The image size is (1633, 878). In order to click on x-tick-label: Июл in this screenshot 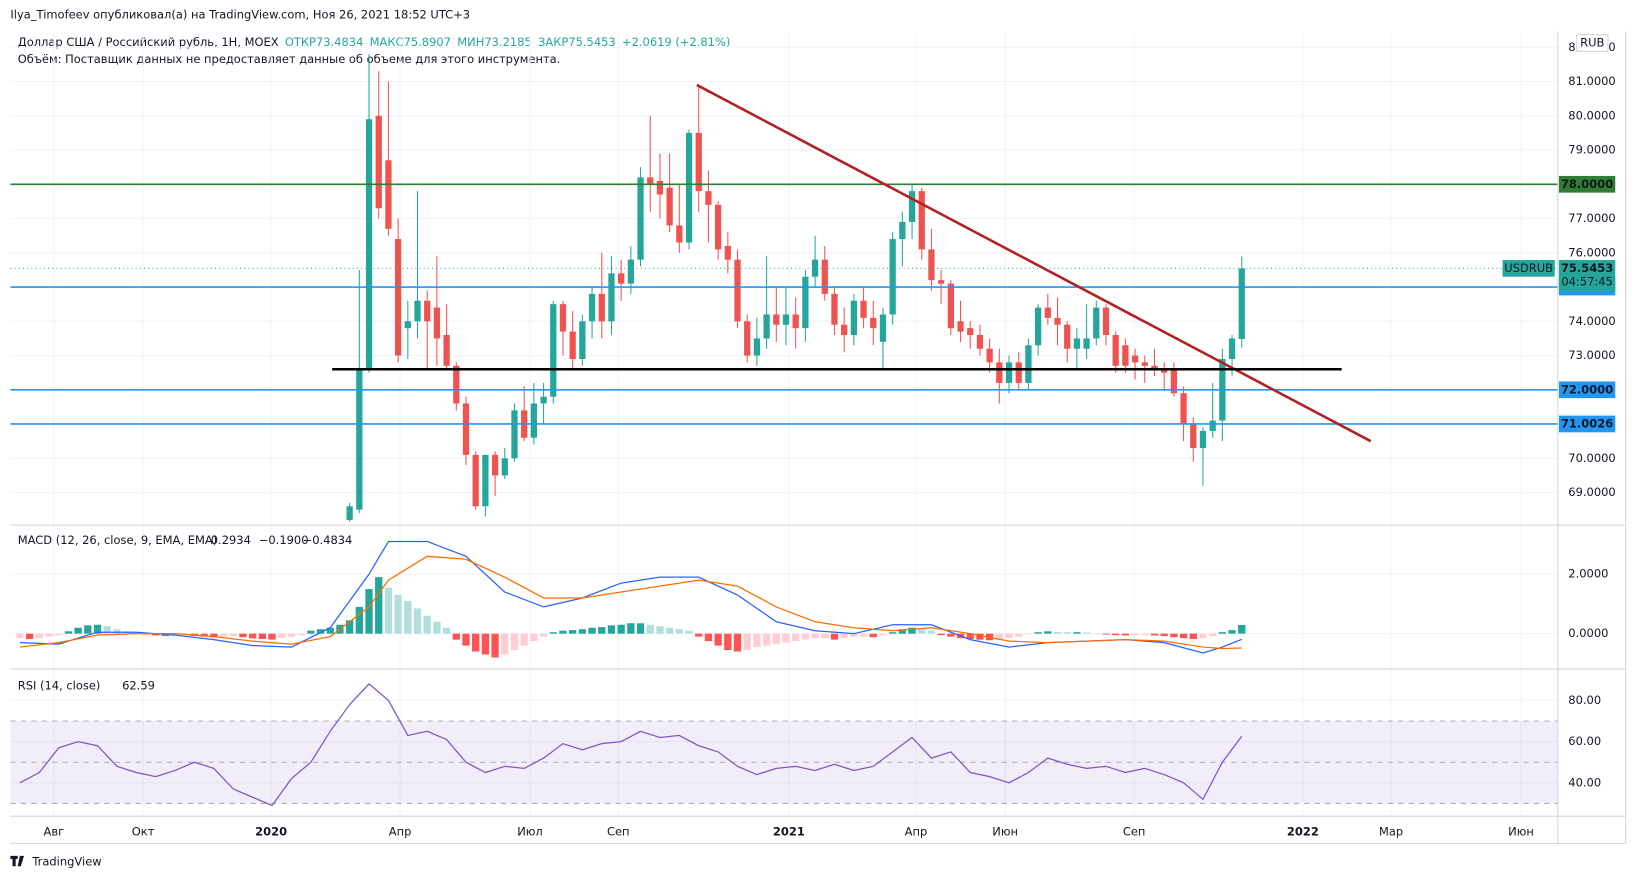, I will do `click(530, 831)`.